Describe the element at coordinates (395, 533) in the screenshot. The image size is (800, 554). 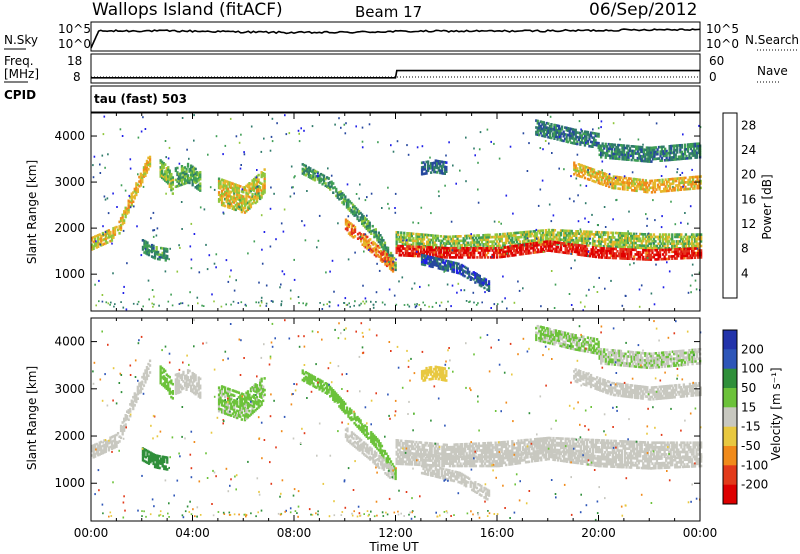
I see `x-tick-label-3: 12:00` at that location.